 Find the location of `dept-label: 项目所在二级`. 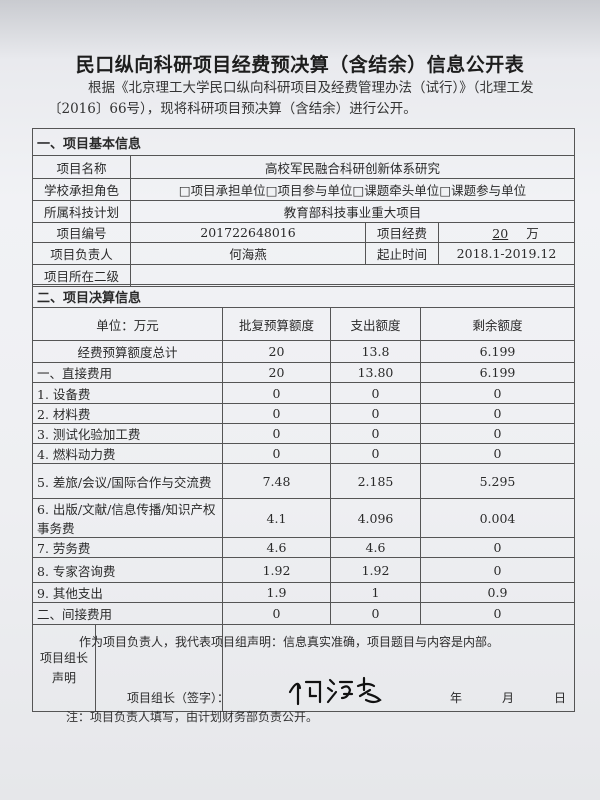

dept-label: 项目所在二级 is located at coordinates (81, 275).